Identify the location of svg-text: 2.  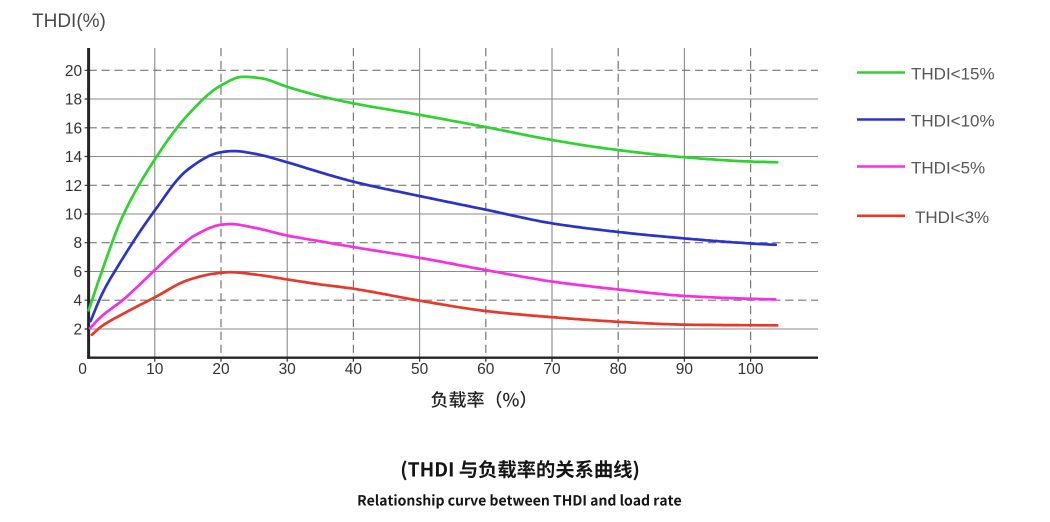
(77, 330).